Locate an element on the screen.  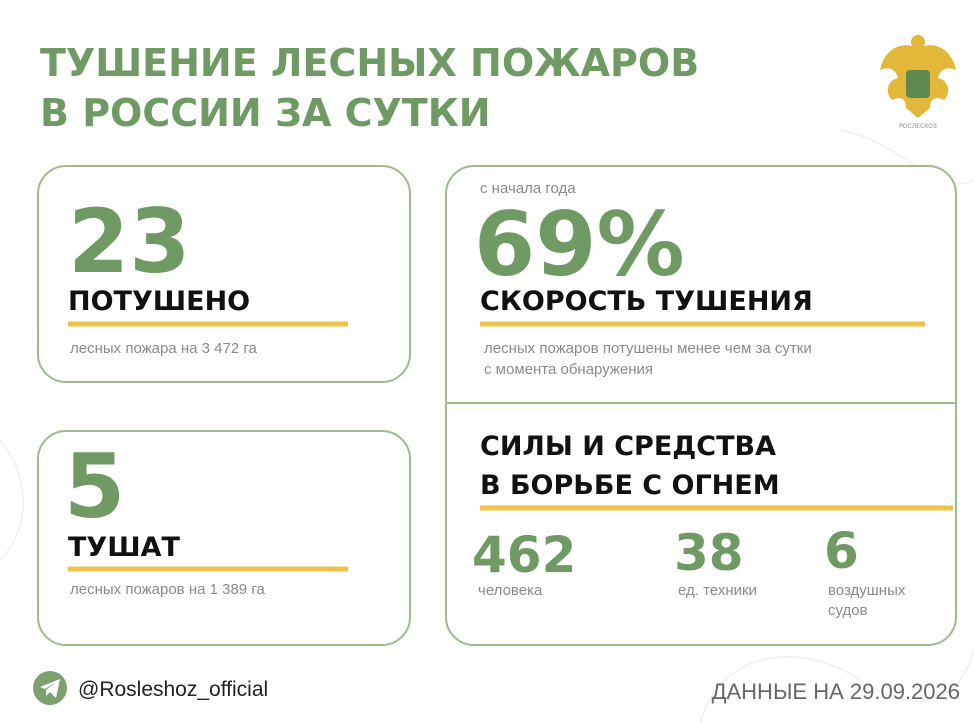
stat-label: судов is located at coordinates (848, 610).